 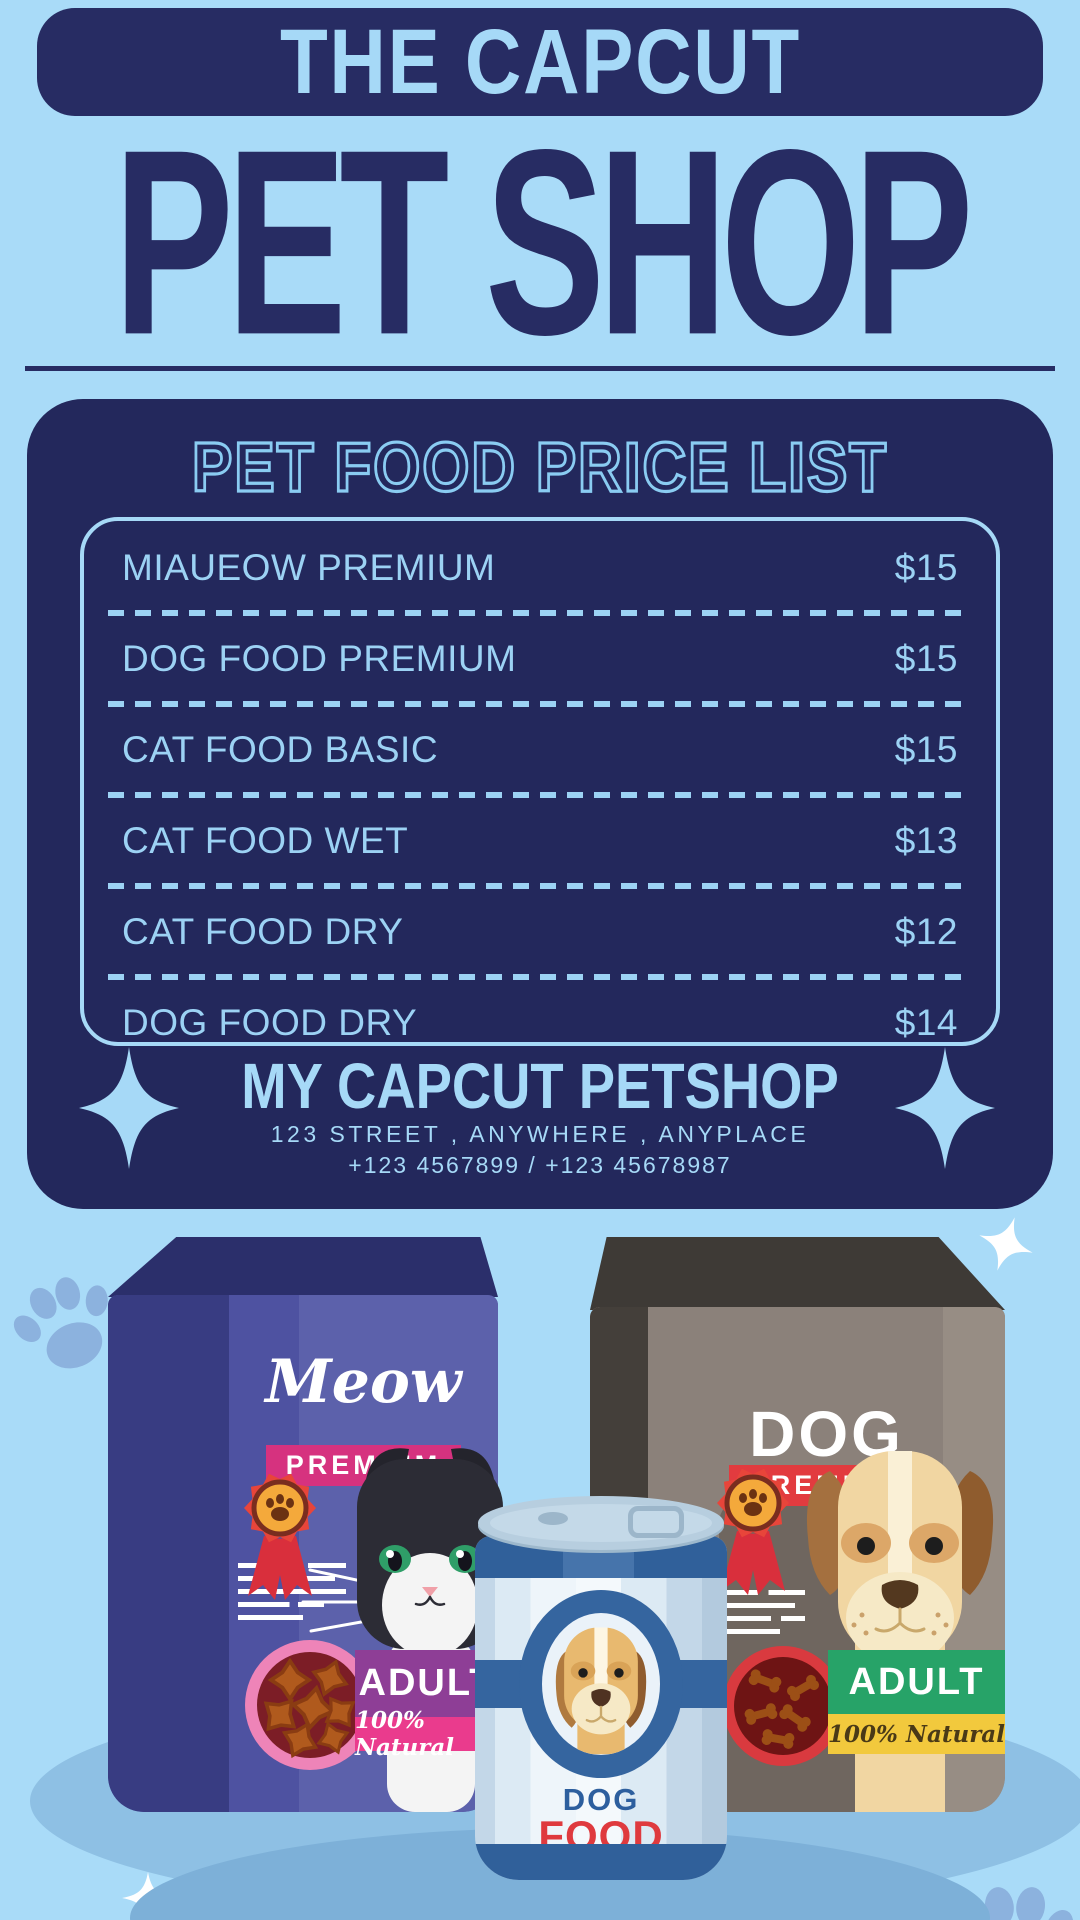 I want to click on item-name: CAT FOOD WET, so click(x=265, y=840).